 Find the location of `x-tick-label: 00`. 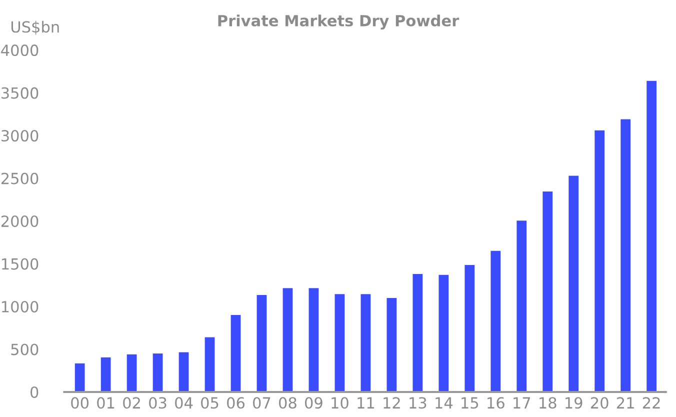

x-tick-label: 00 is located at coordinates (80, 403).